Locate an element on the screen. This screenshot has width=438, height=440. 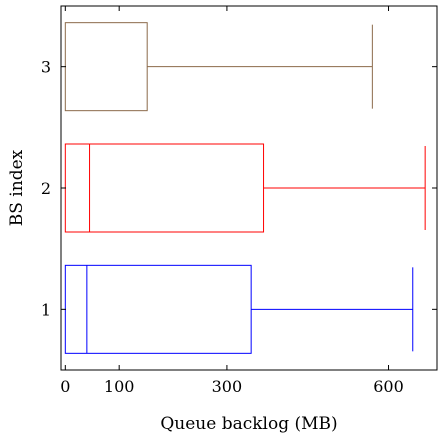
x-tick-label-300: 300 is located at coordinates (227, 386).